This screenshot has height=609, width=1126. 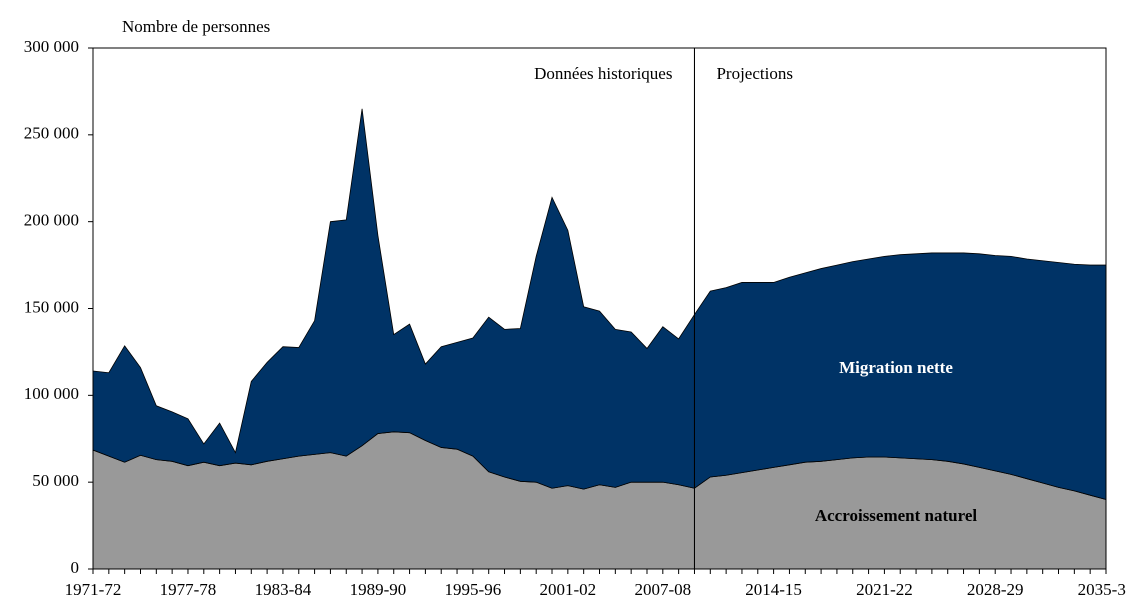 What do you see at coordinates (51, 393) in the screenshot?
I see `y-tick-label: 100 000` at bounding box center [51, 393].